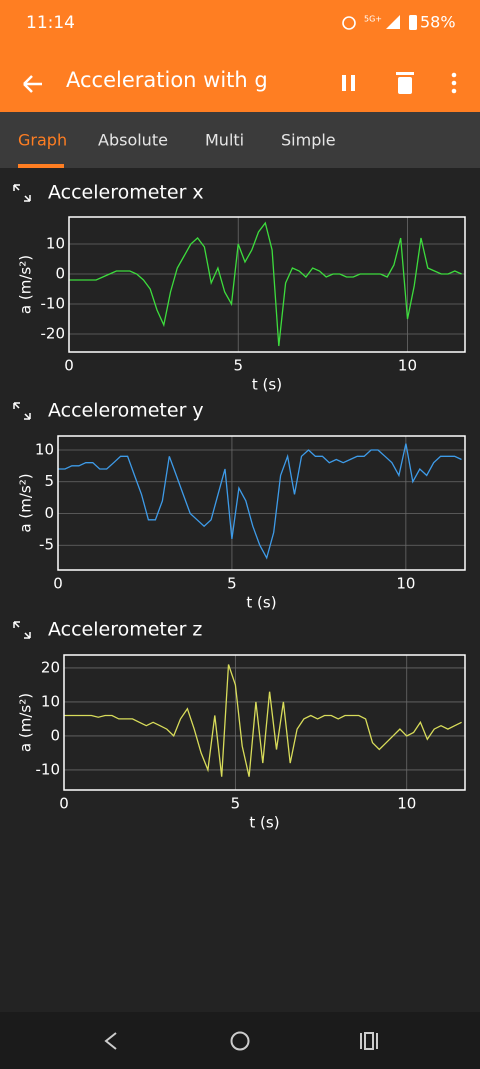 Image resolution: width=480 pixels, height=1069 pixels. What do you see at coordinates (125, 630) in the screenshot?
I see `chart-title: Accelerometer z` at bounding box center [125, 630].